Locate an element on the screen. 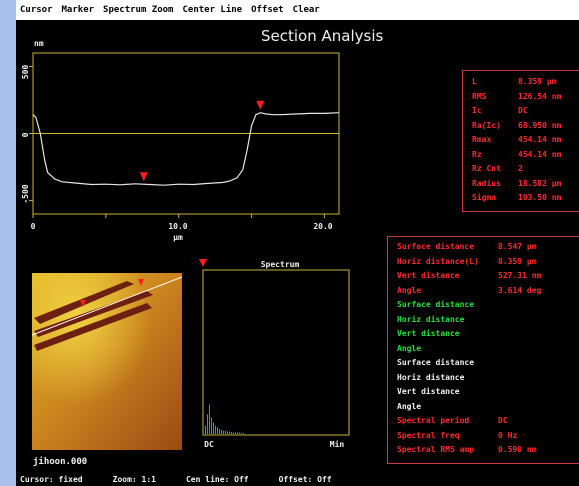 This screenshot has width=579, height=486. x-tick-label: 20.0 is located at coordinates (322, 226).